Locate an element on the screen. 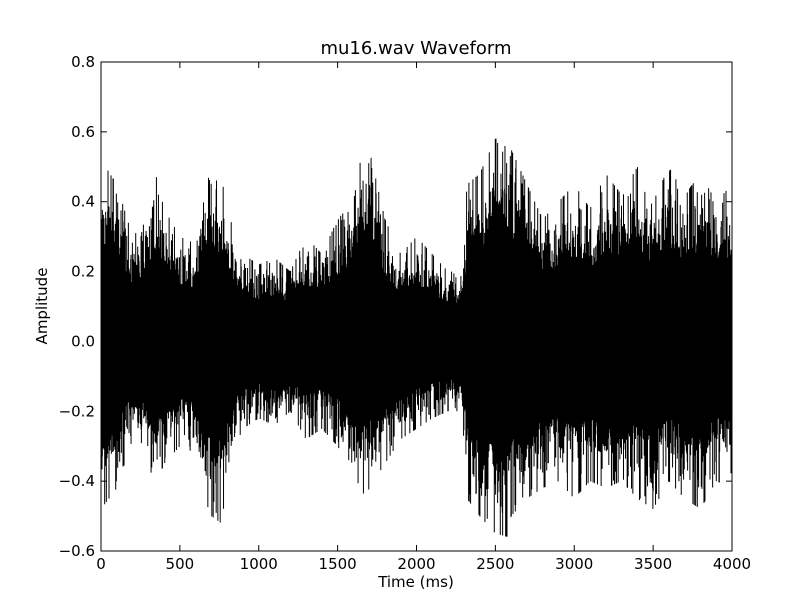 This screenshot has height=612, width=812. x-tick-label: 0 is located at coordinates (101, 564).